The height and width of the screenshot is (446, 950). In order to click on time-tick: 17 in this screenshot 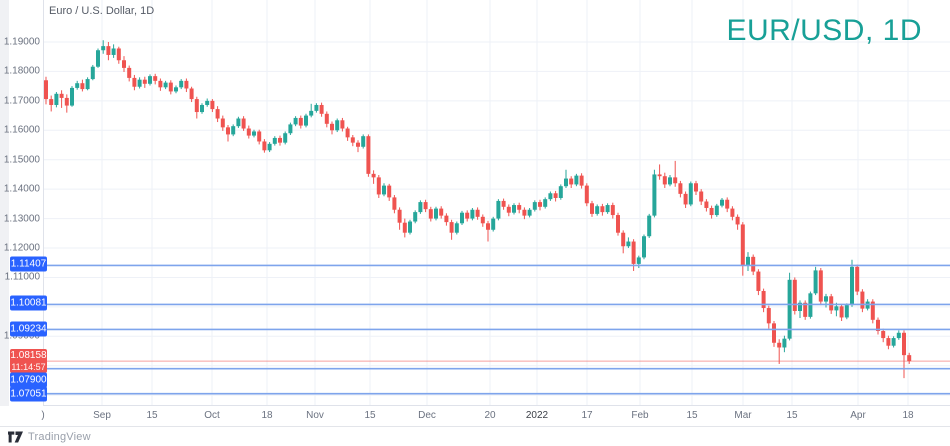, I will do `click(587, 415)`.